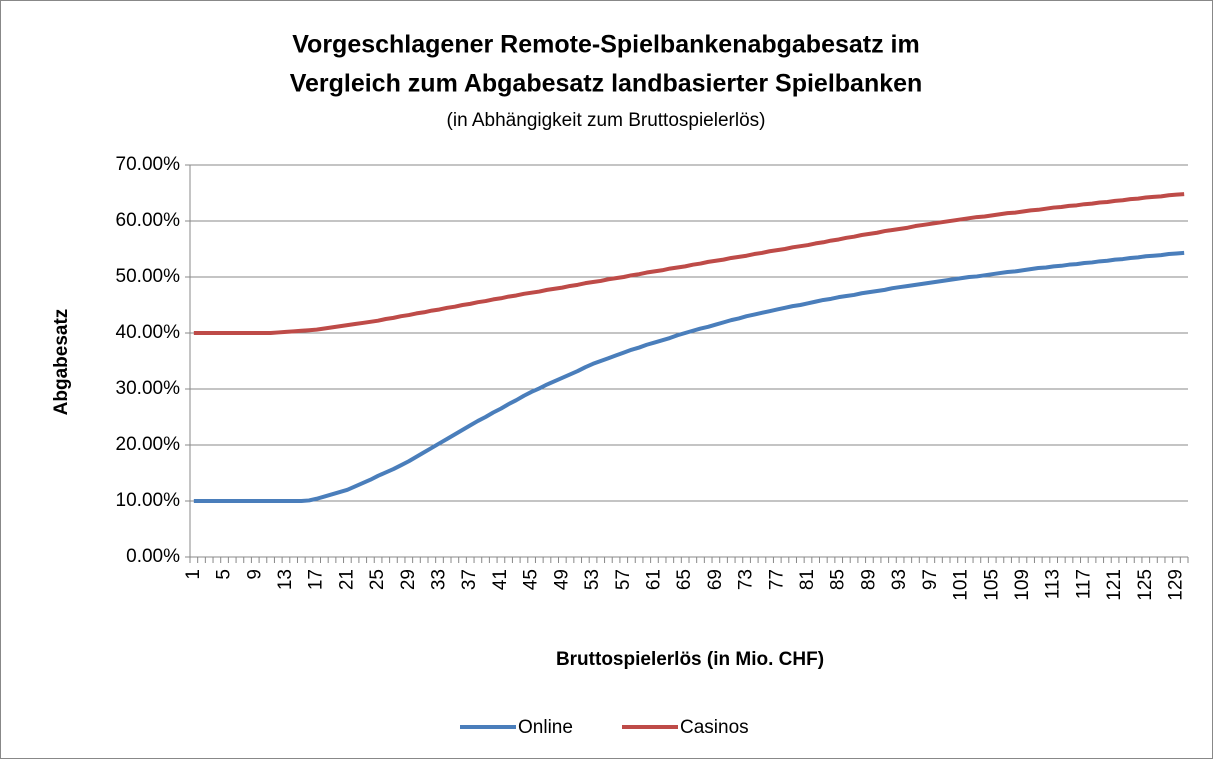 This screenshot has height=760, width=1214. What do you see at coordinates (224, 574) in the screenshot?
I see `x-tick-label: 5` at bounding box center [224, 574].